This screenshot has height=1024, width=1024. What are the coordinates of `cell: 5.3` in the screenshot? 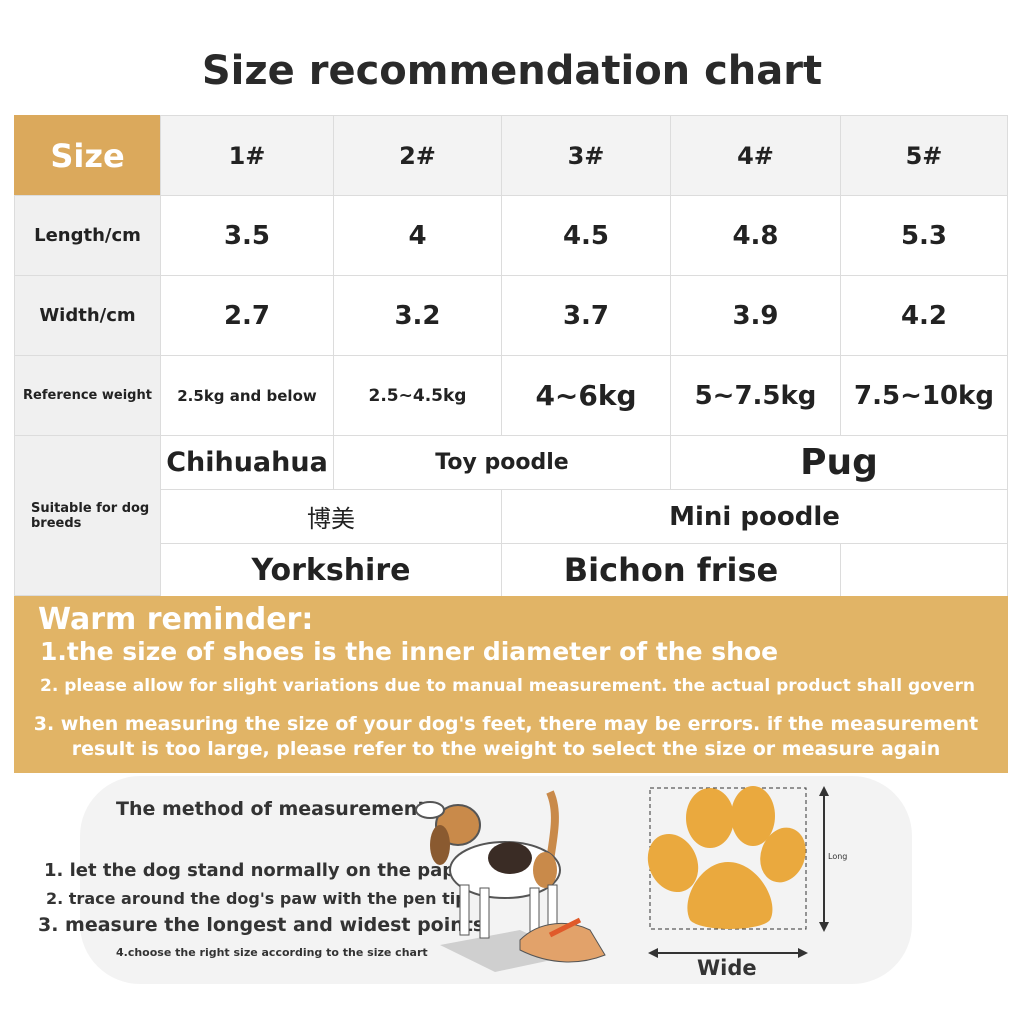 It's located at (924, 235).